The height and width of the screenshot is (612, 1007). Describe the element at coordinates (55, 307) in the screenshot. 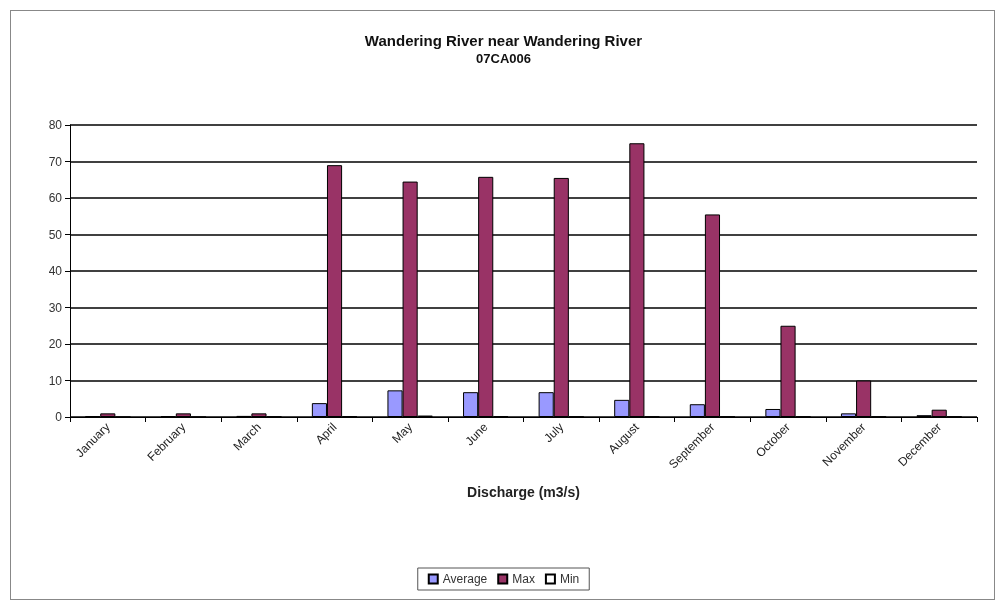

I see `y-tick-label: 30` at that location.